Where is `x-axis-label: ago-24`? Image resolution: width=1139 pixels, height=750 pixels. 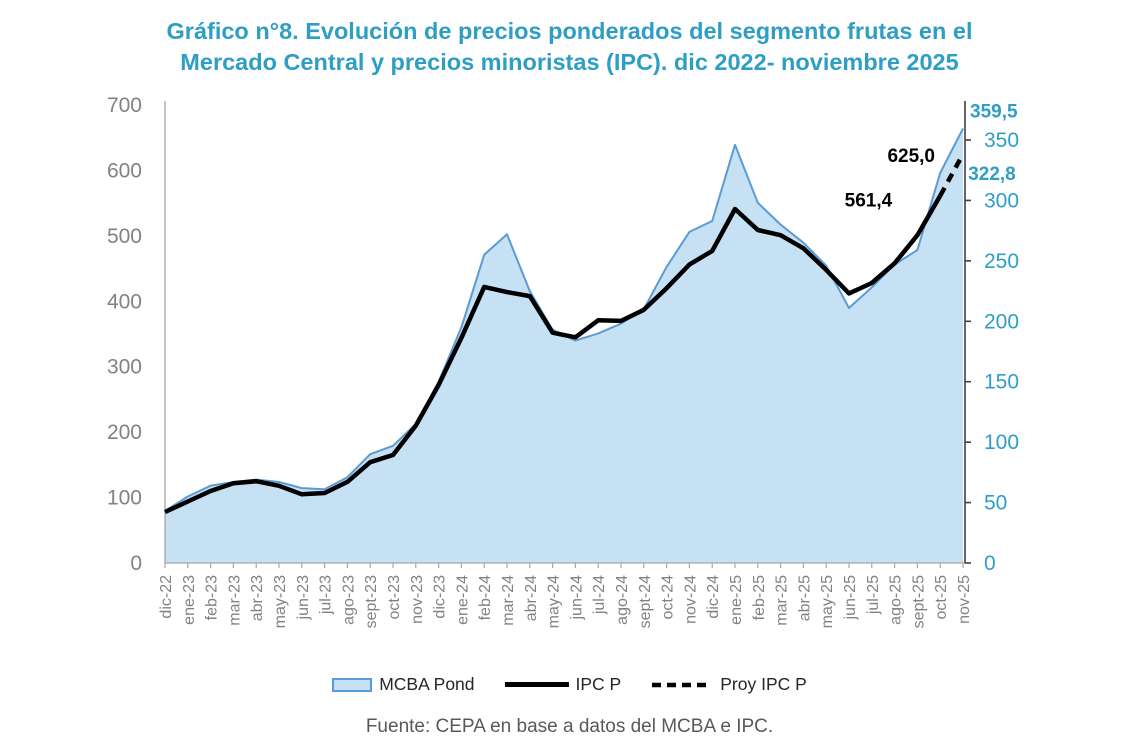
x-axis-label: ago-24 is located at coordinates (622, 600).